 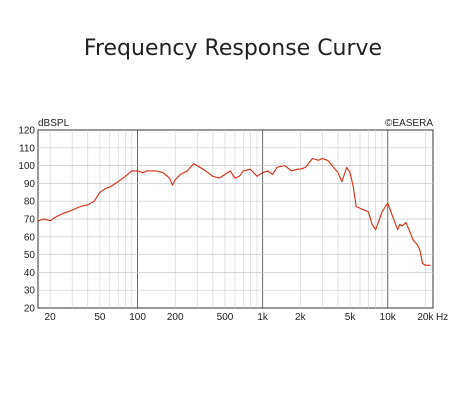 I want to click on y-tick-label: 30, so click(x=30, y=291).